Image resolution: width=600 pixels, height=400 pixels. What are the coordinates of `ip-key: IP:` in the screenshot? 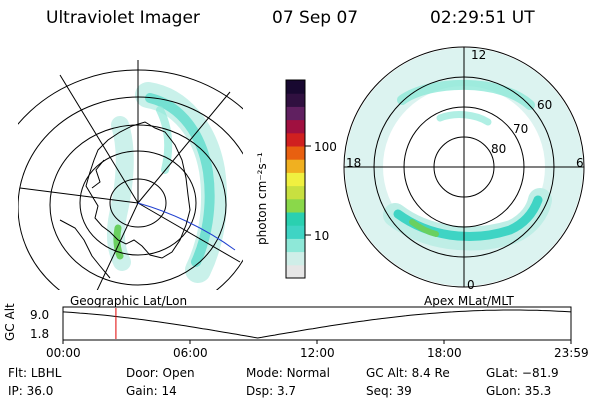 It's located at (15, 391).